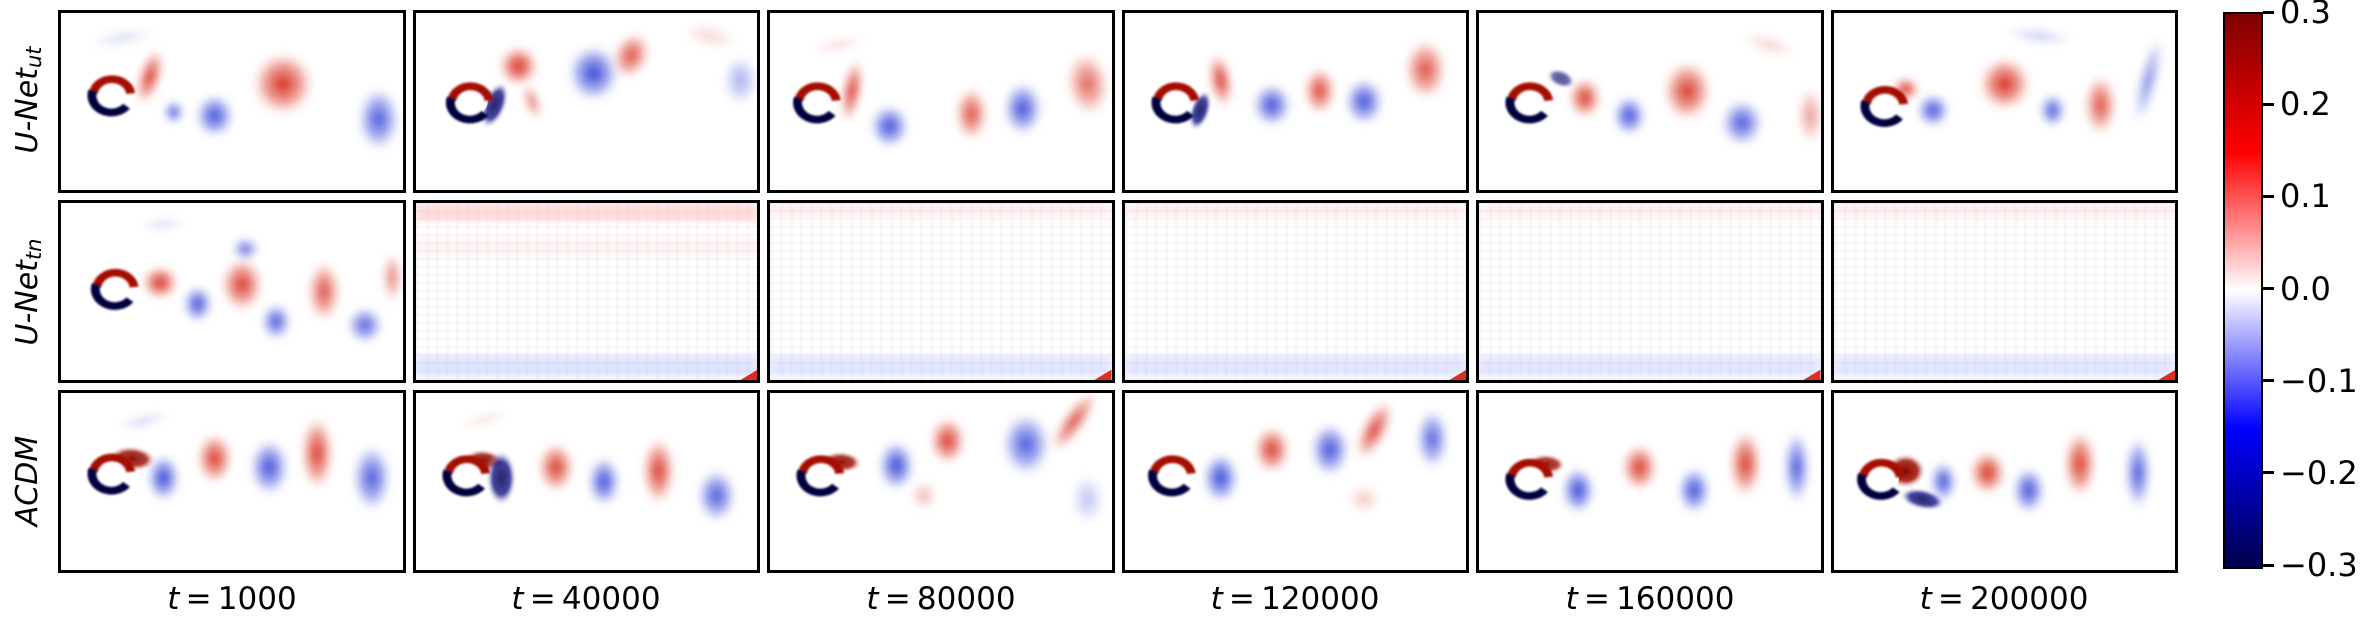  I want to click on field-panel-r2-c0, so click(232, 481).